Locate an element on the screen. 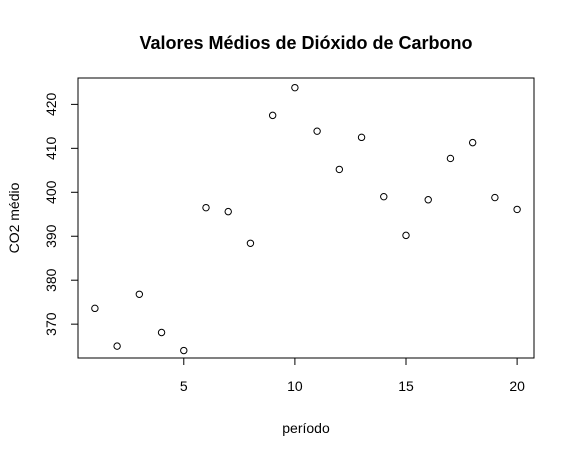 The width and height of the screenshot is (575, 457). y-axis-label: CO2 médio is located at coordinates (14, 217).